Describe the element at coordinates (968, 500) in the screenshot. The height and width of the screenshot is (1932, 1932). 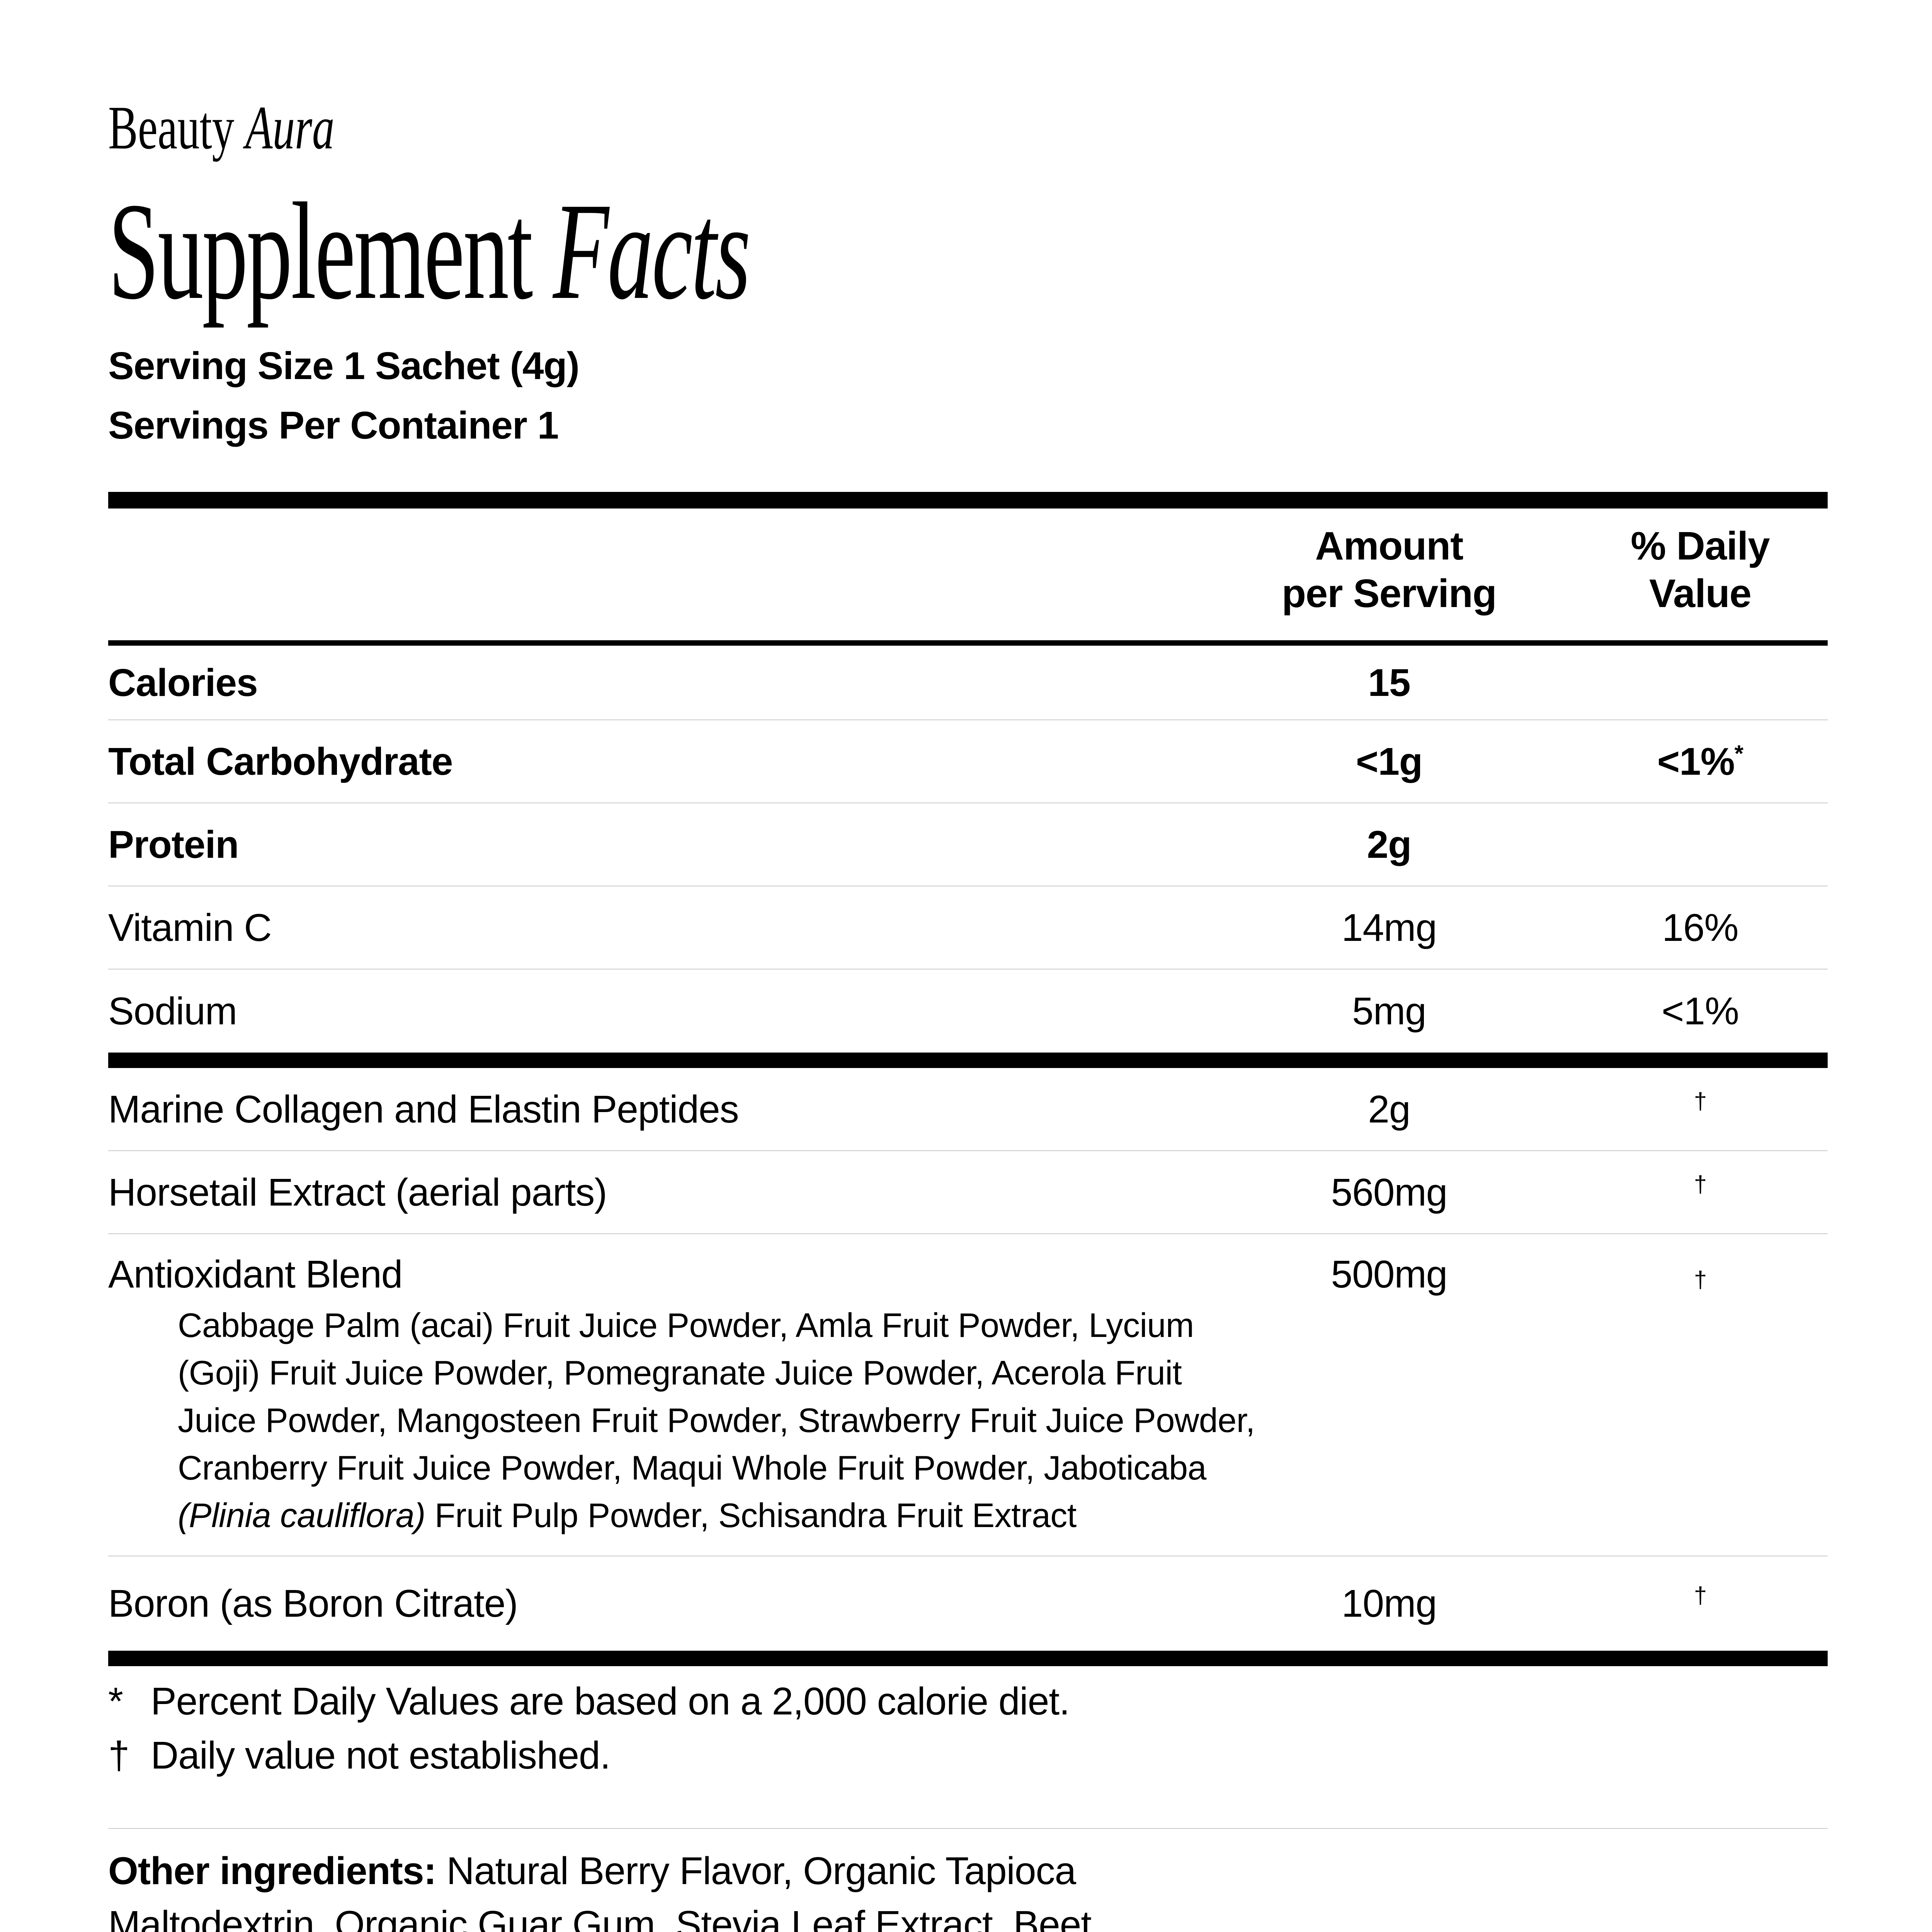
I see `table-top-bar` at that location.